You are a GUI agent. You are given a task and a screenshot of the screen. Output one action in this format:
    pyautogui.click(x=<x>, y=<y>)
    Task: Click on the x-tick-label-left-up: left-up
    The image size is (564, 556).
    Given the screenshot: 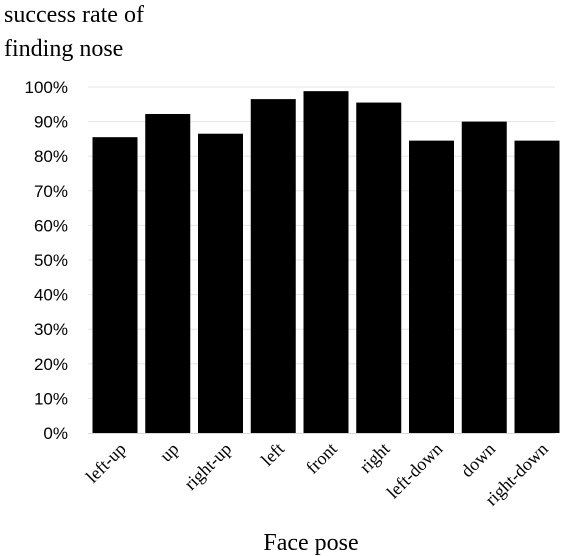 What is the action you would take?
    pyautogui.click(x=106, y=463)
    